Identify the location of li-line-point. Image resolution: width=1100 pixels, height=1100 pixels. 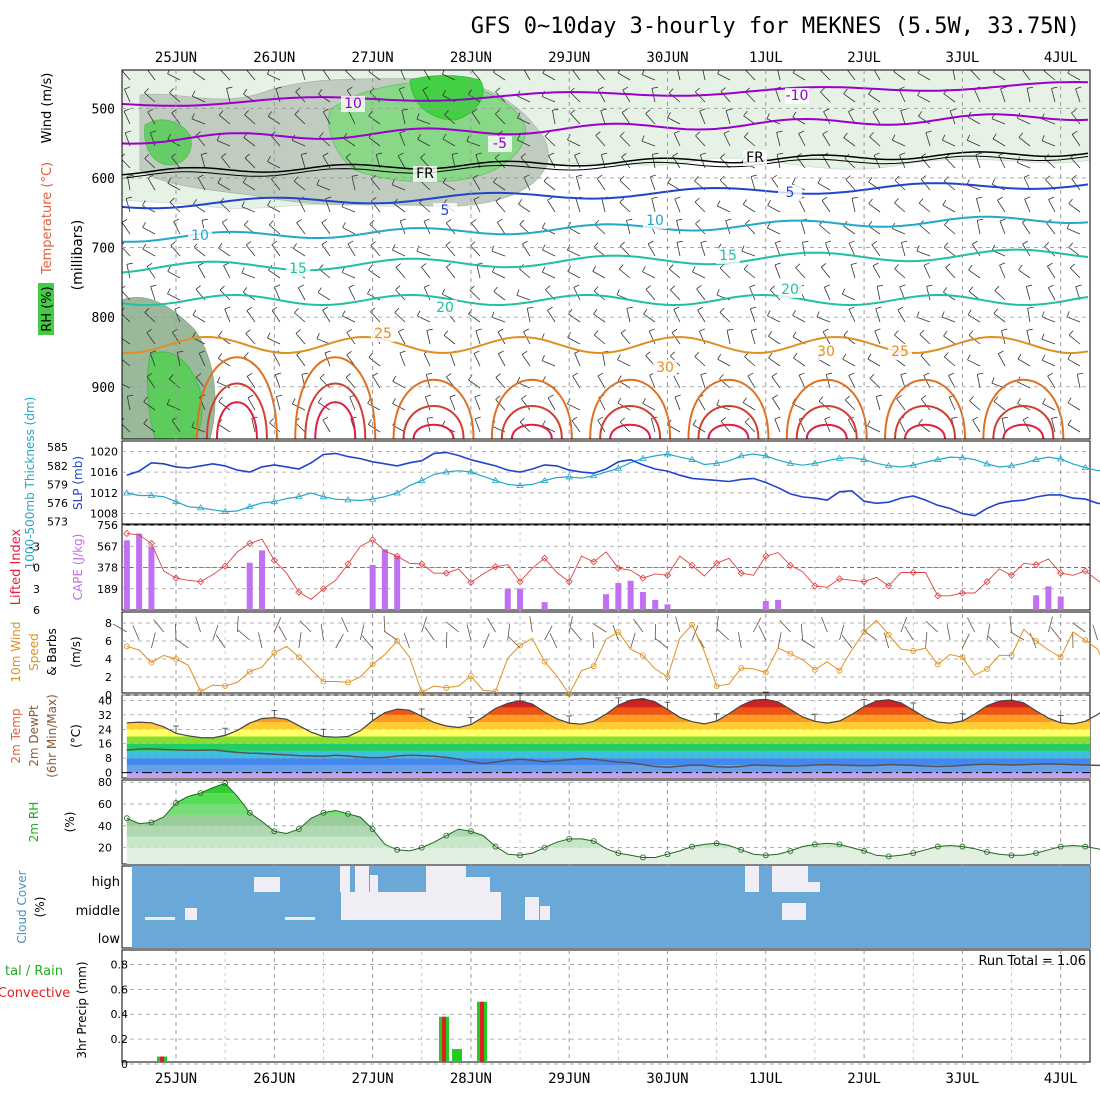
(201, 582).